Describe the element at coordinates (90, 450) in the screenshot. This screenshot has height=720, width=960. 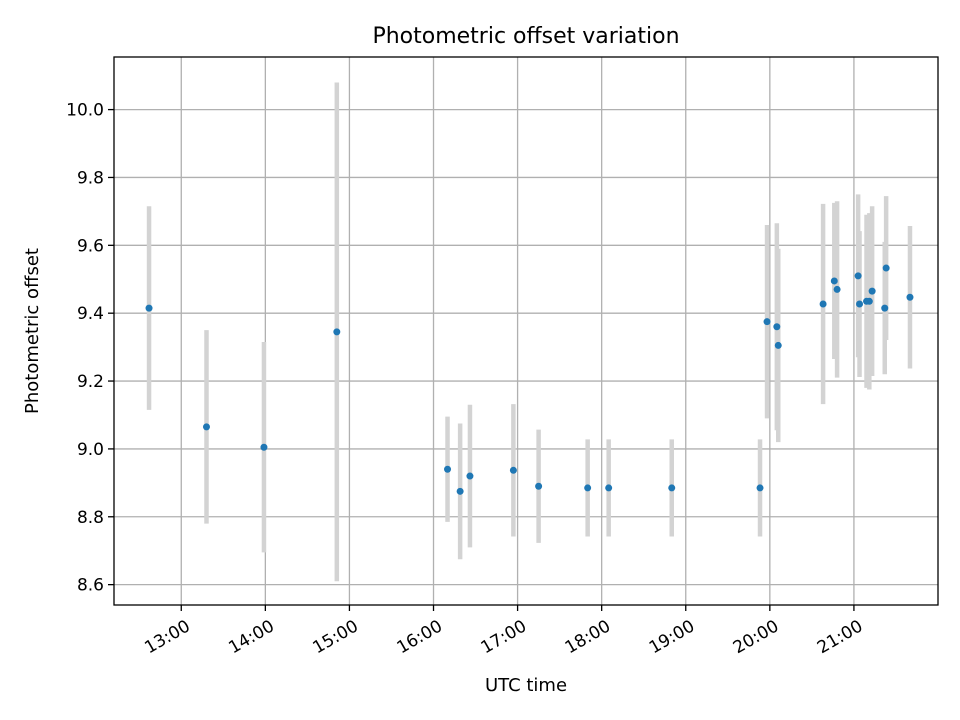
I see `y-tick-label: 9.0` at that location.